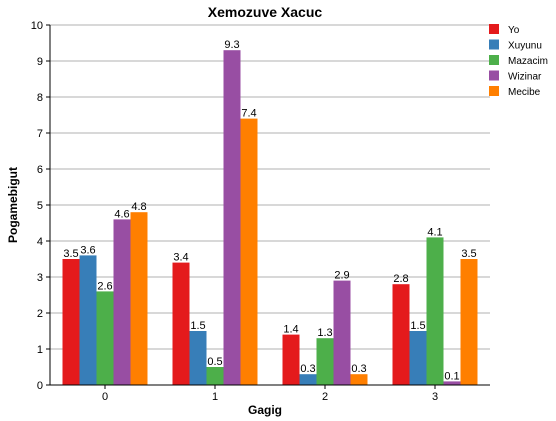 The image size is (556, 421). Describe the element at coordinates (40, 62) in the screenshot. I see `y-tick-label: 9` at that location.